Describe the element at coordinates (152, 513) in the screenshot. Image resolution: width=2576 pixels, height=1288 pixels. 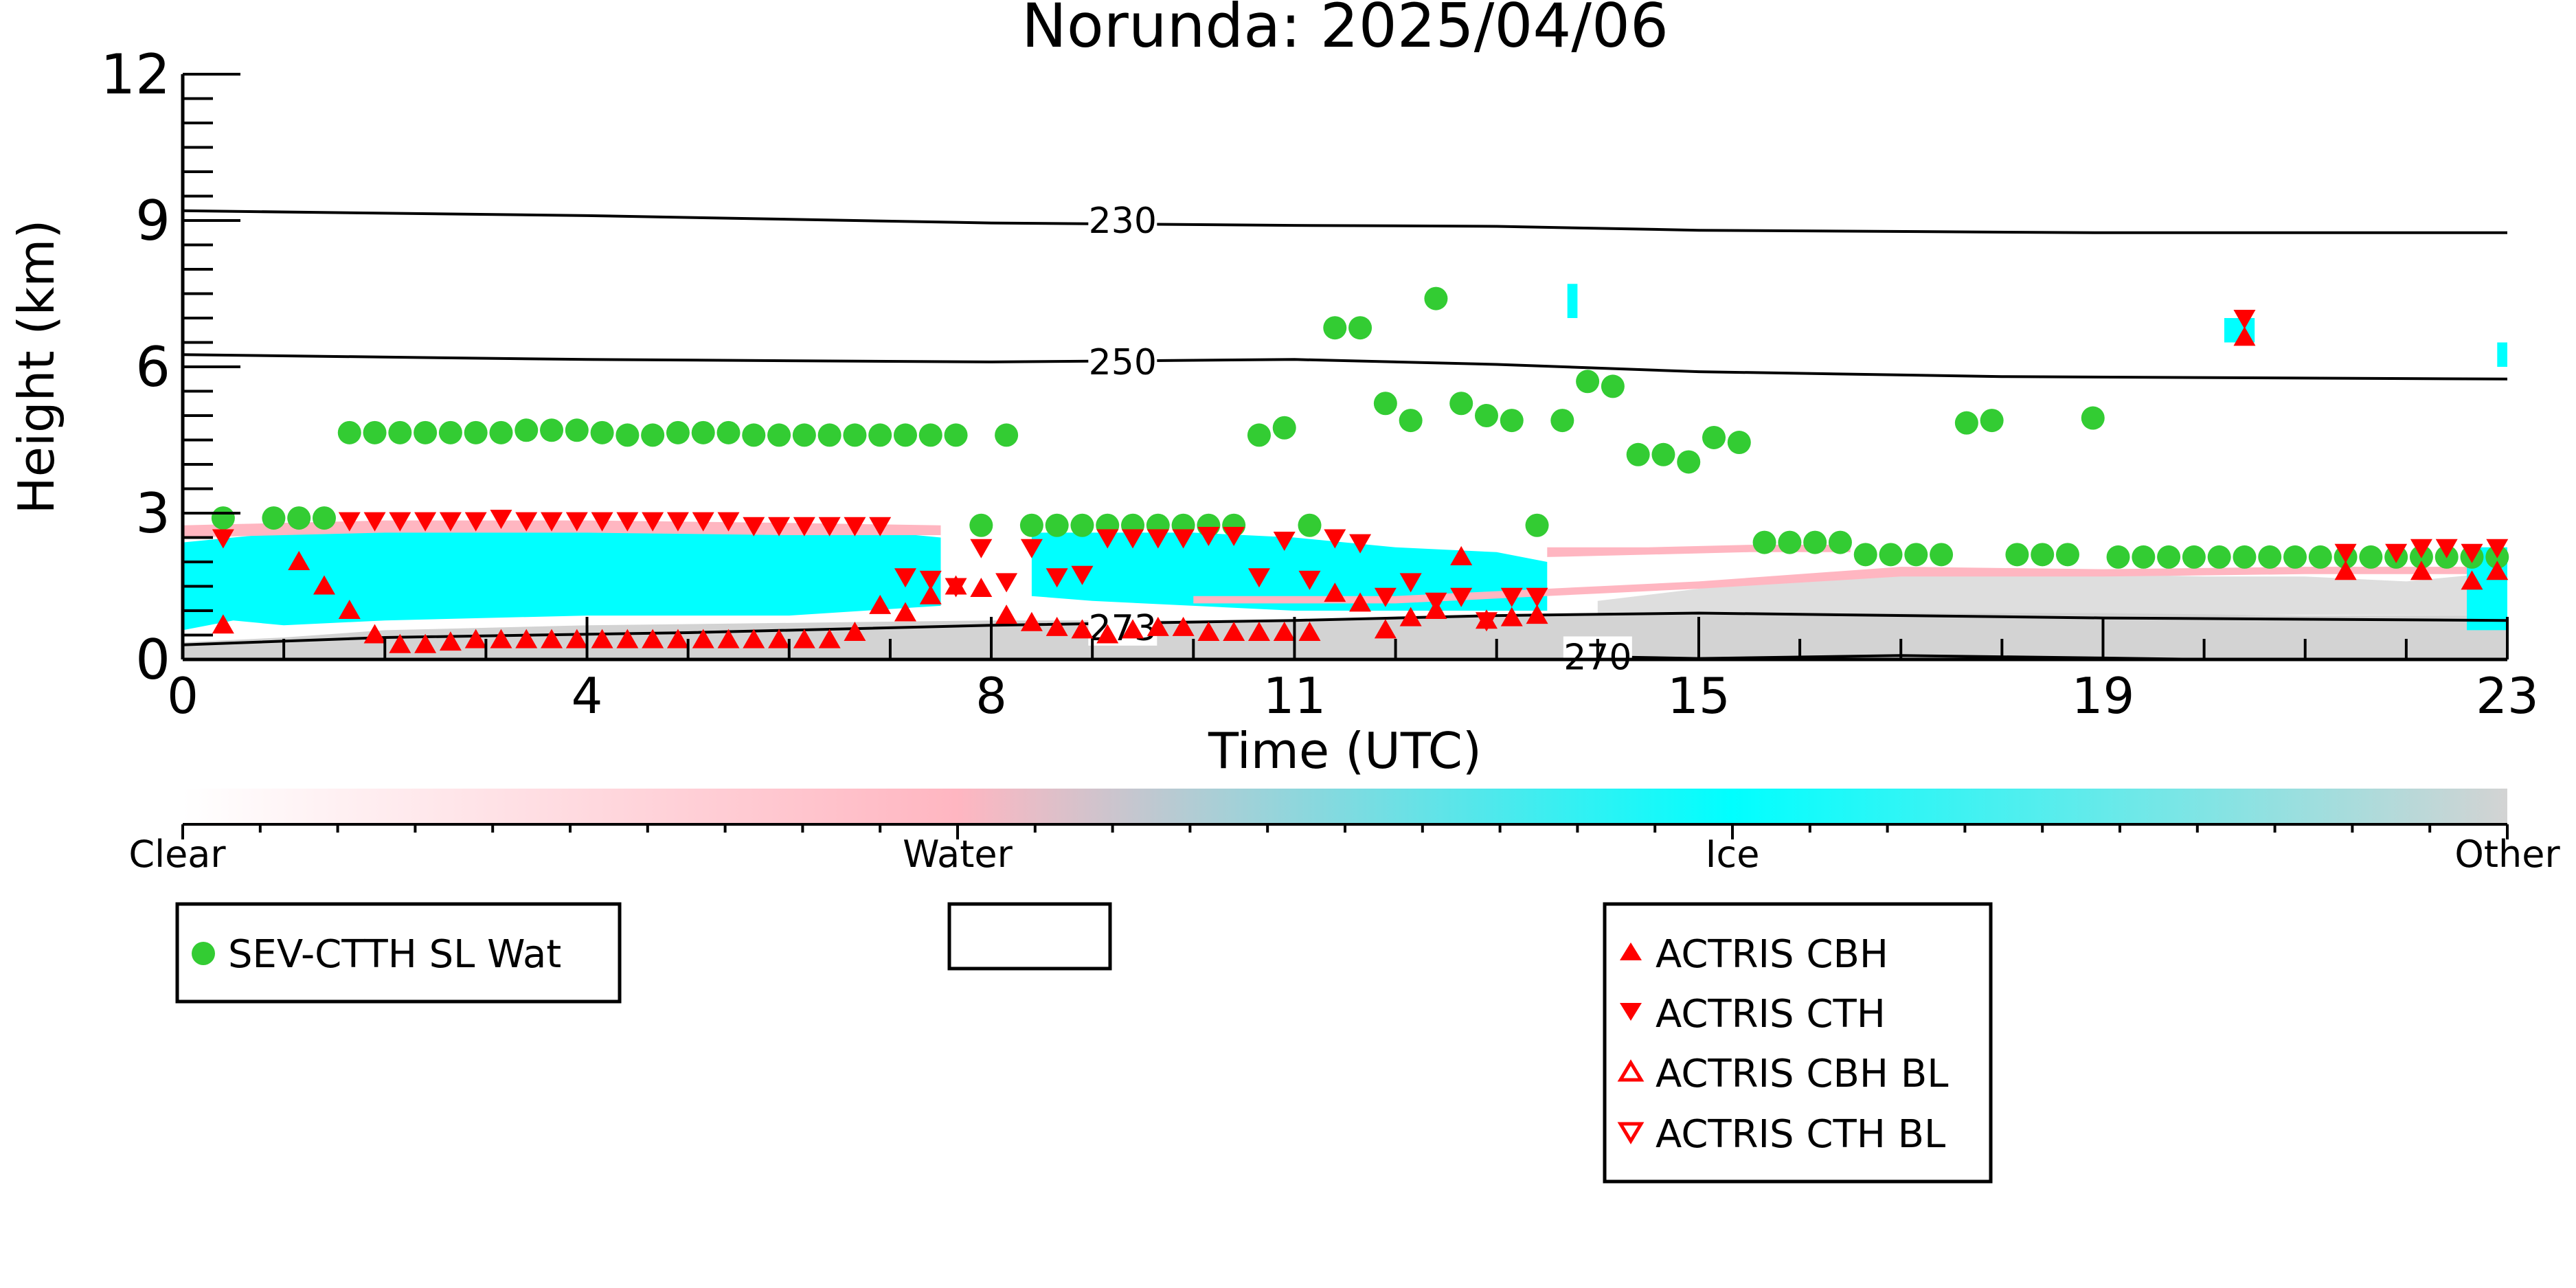
I see `y-tick-label: 3` at that location.